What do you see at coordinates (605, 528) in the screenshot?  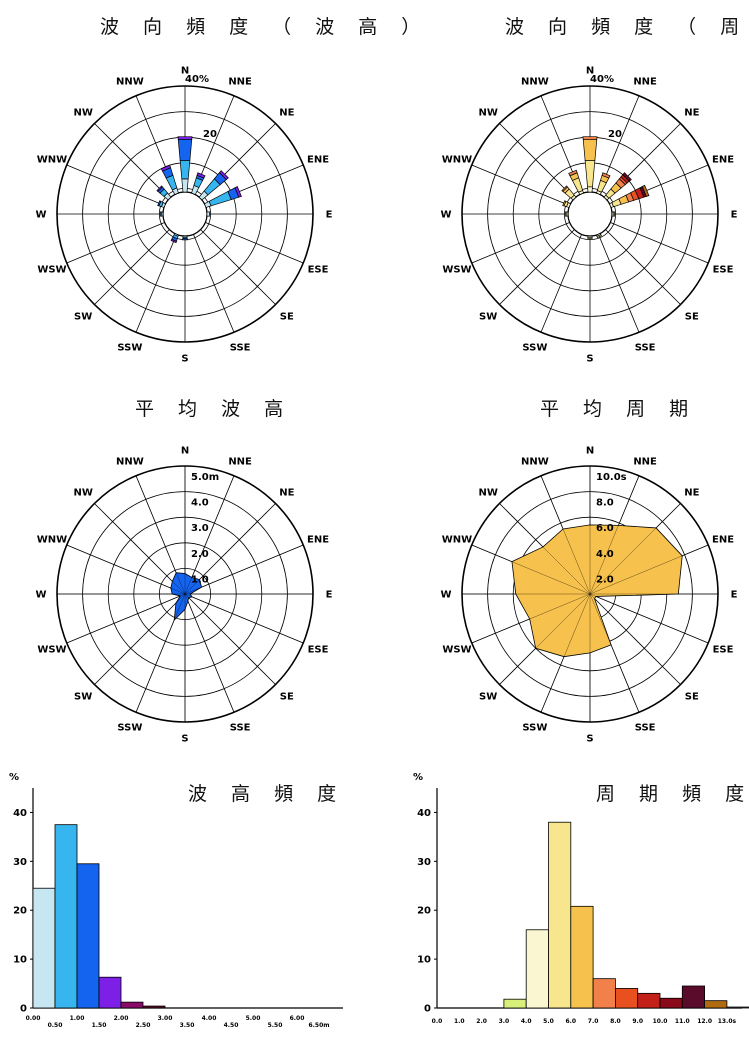 I see `radial-tick-label: 6.0` at bounding box center [605, 528].